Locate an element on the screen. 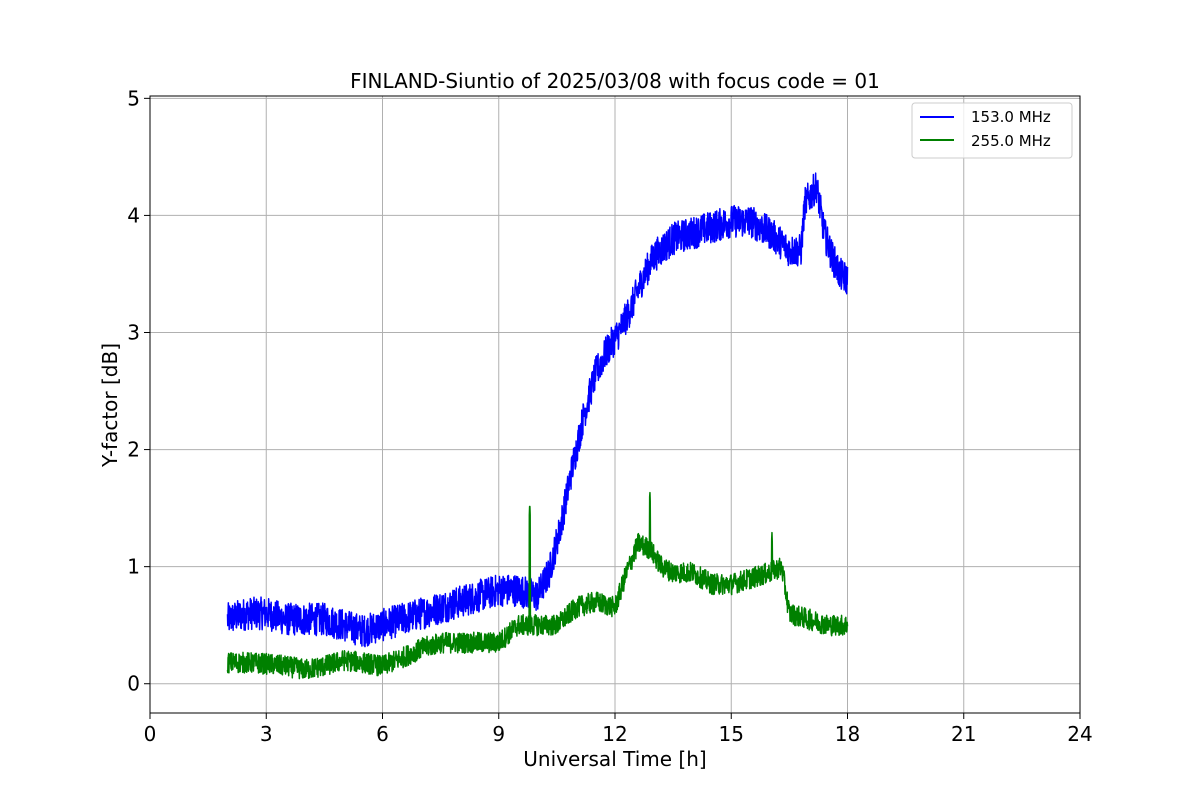 The image size is (1200, 800). x-tick-label: 6 is located at coordinates (382, 734).